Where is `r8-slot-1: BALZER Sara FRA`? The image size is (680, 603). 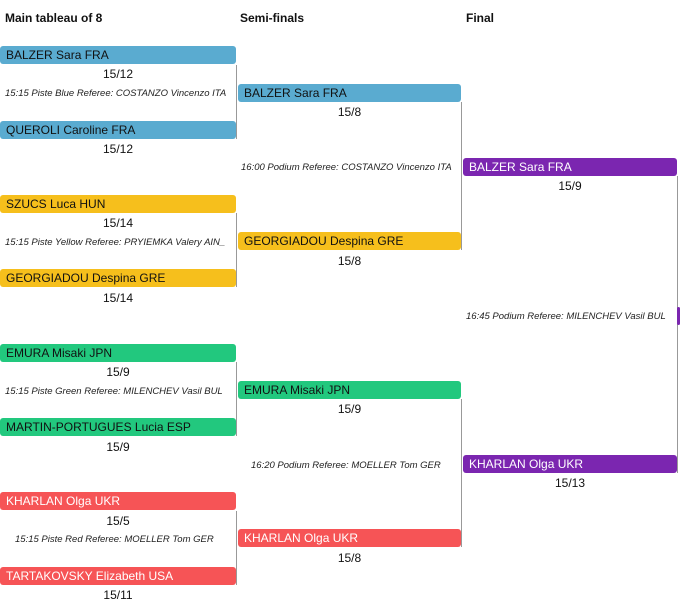
r8-slot-1: BALZER Sara FRA is located at coordinates (118, 55).